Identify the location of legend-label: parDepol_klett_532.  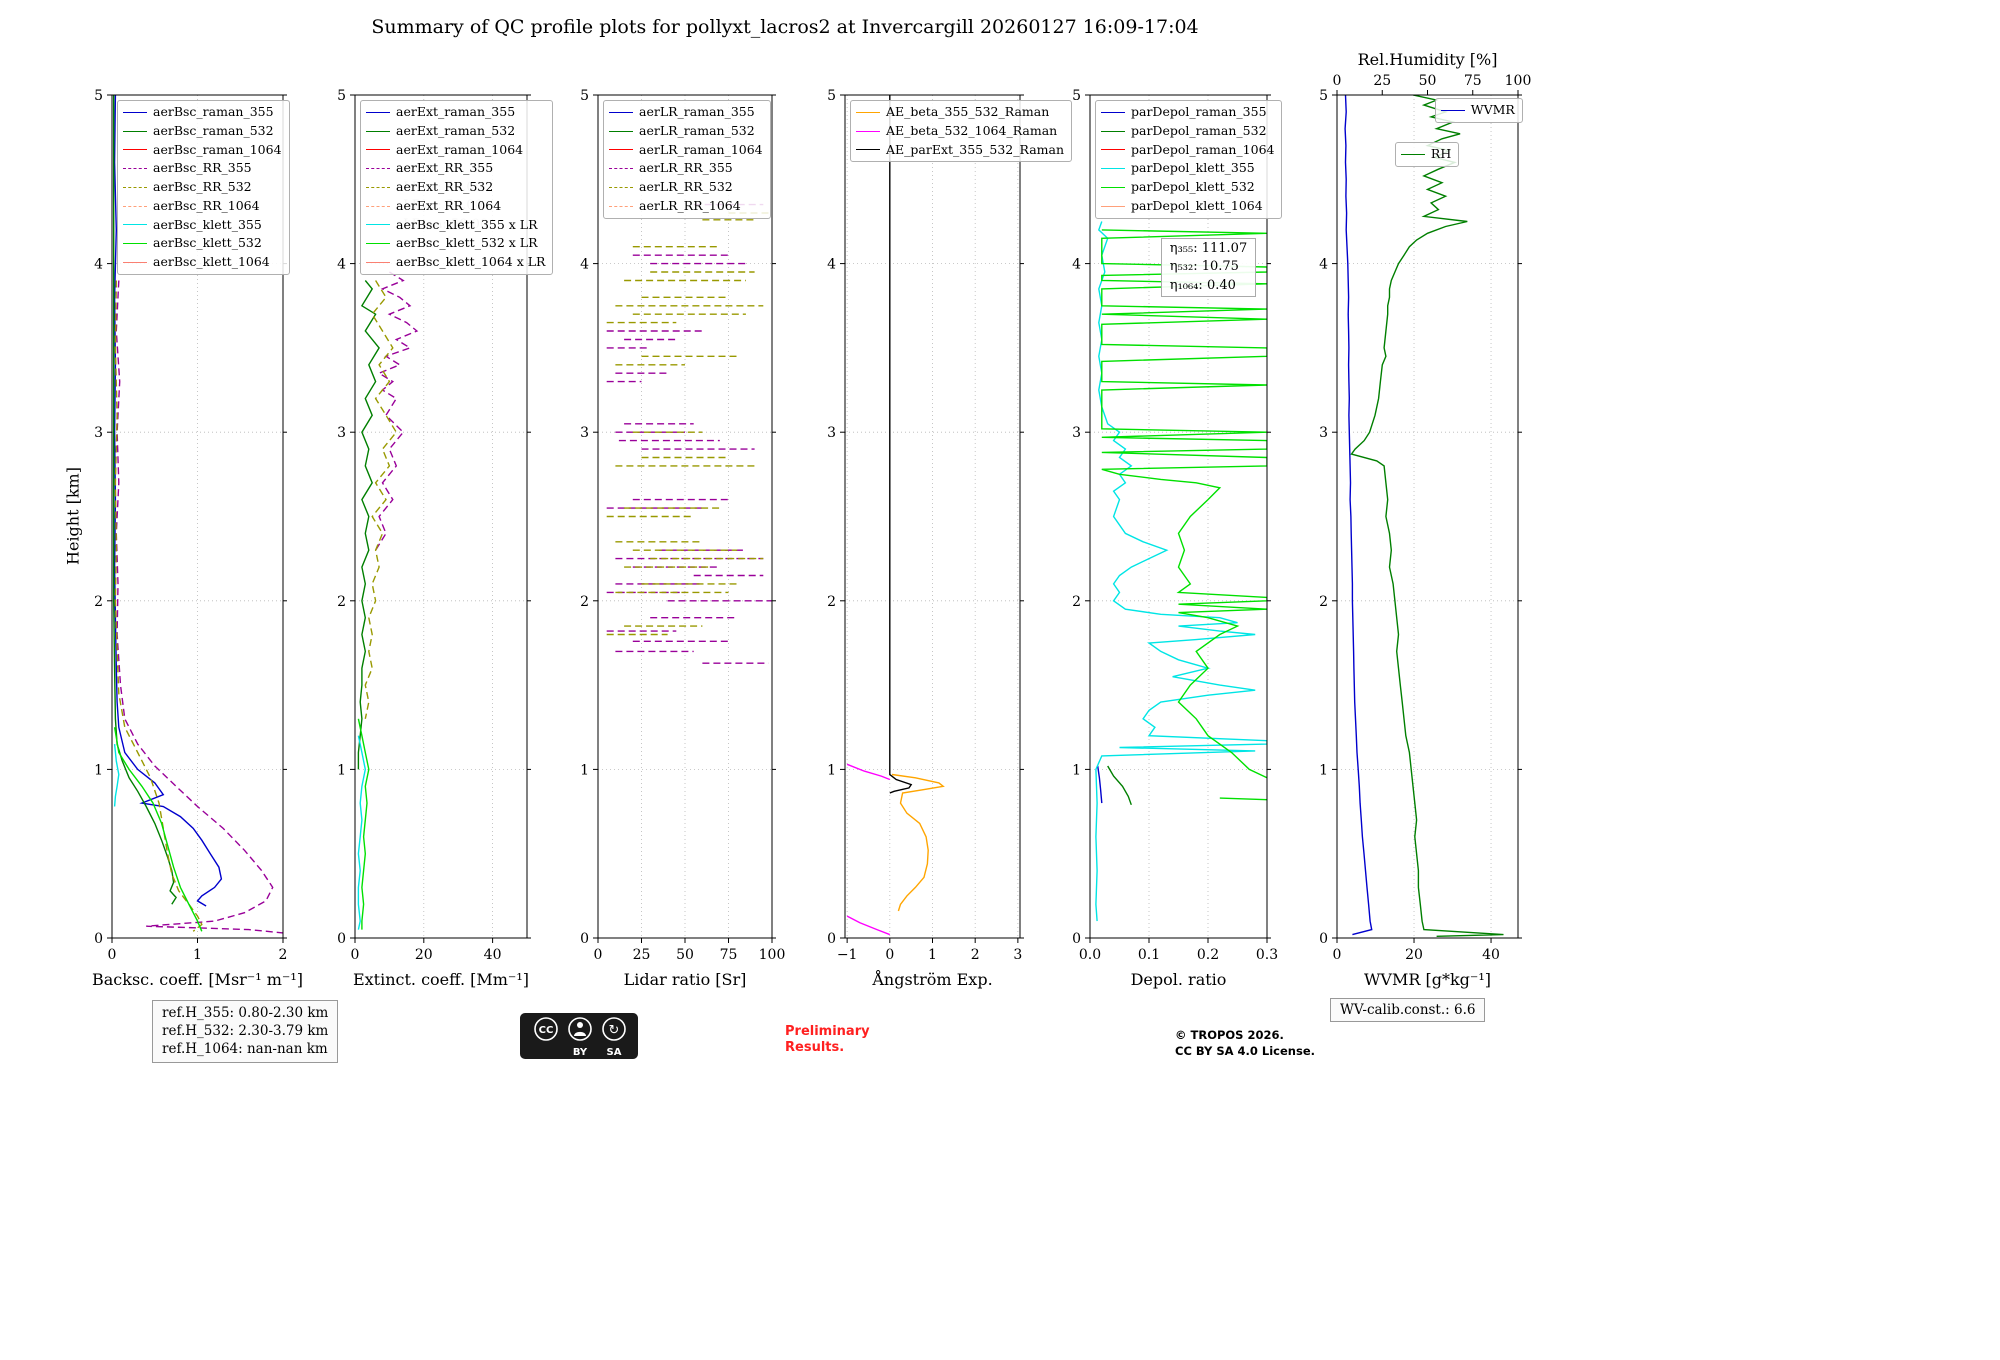
(1193, 186).